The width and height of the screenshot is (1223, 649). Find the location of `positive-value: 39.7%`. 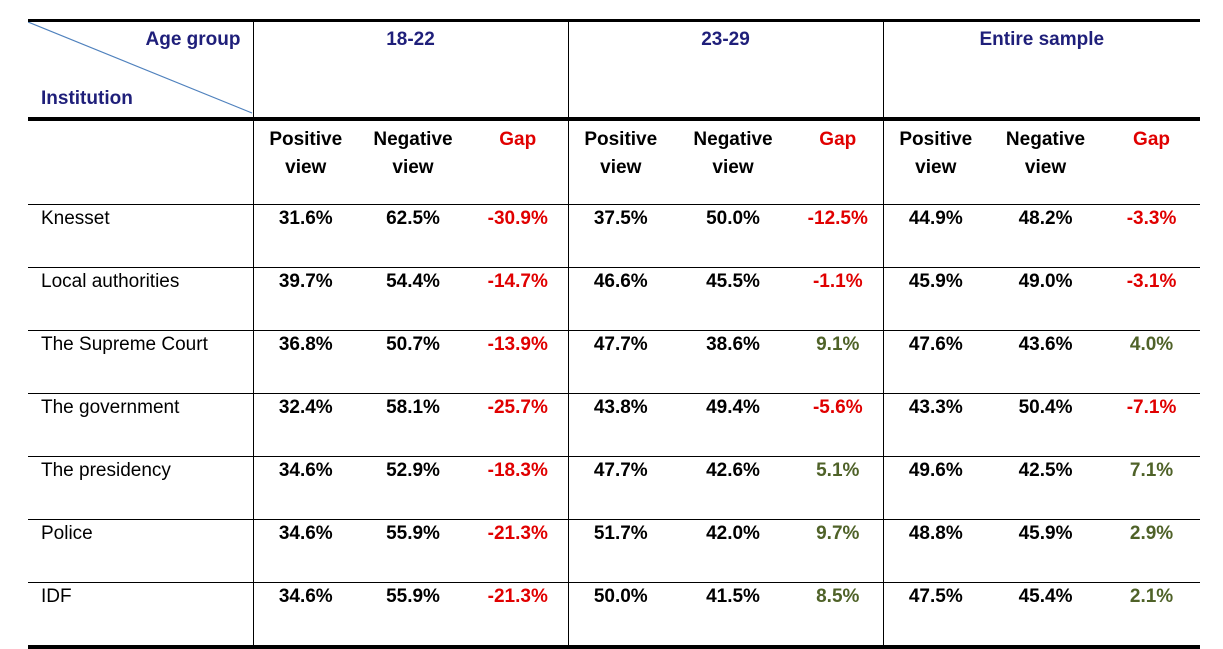

positive-value: 39.7% is located at coordinates (305, 299).